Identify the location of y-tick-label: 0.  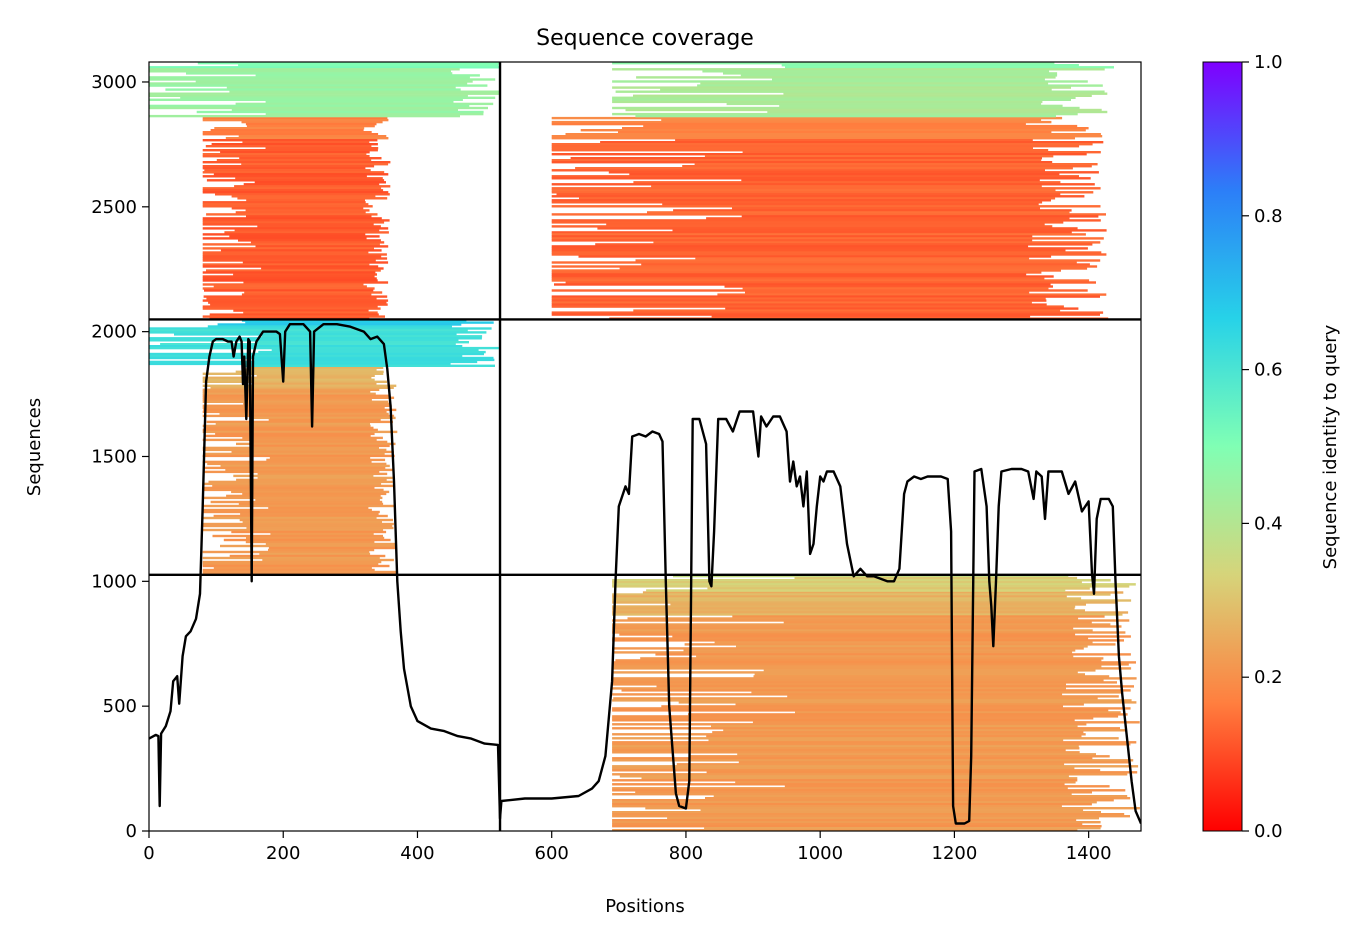
(131, 831).